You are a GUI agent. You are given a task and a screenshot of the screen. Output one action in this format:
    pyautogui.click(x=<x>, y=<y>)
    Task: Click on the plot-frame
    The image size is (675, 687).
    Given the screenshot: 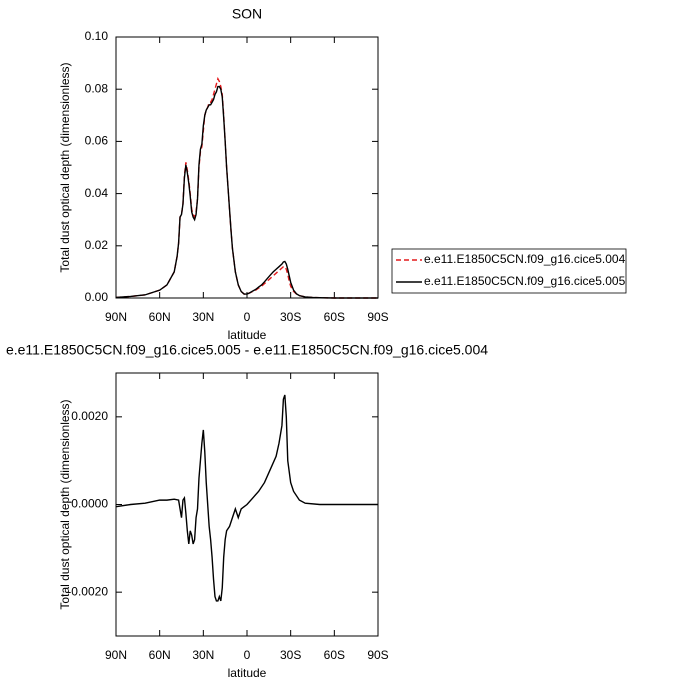 What is the action you would take?
    pyautogui.click(x=247, y=167)
    